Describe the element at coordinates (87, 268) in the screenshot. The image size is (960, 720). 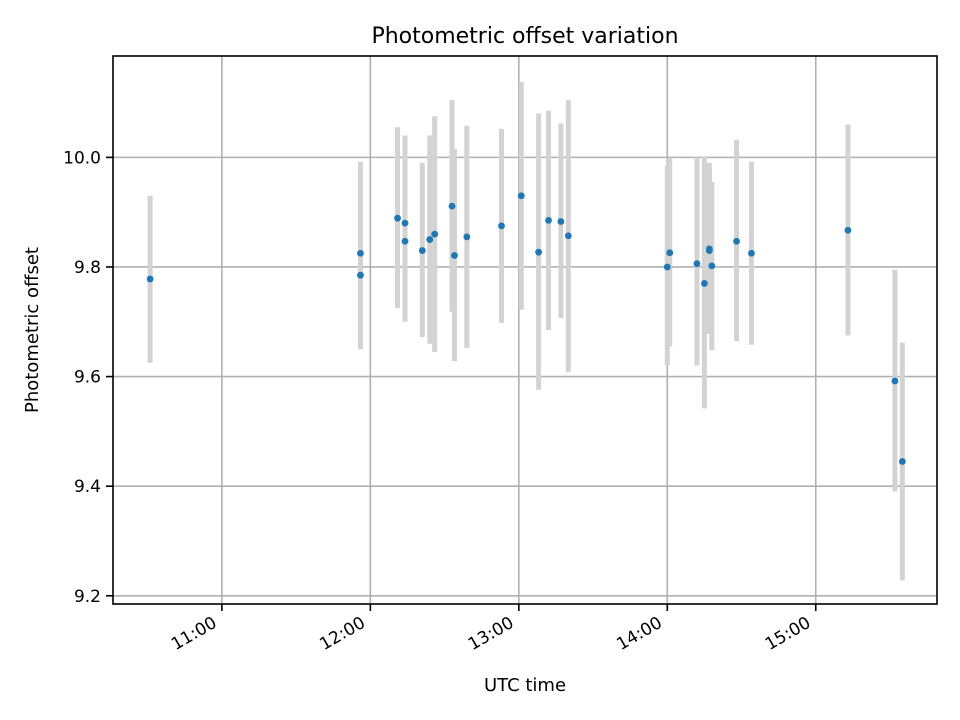
I see `y-tick-label: 9.8` at that location.